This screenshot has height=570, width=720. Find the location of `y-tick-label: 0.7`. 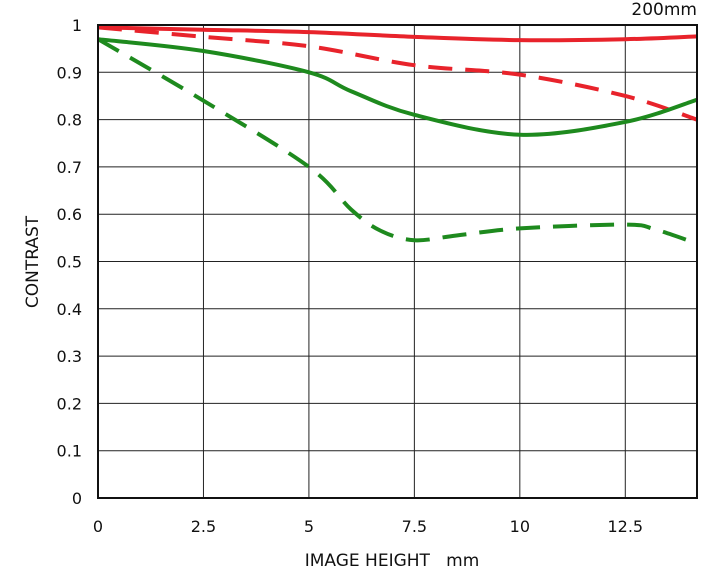

y-tick-label: 0.7 is located at coordinates (69, 167).